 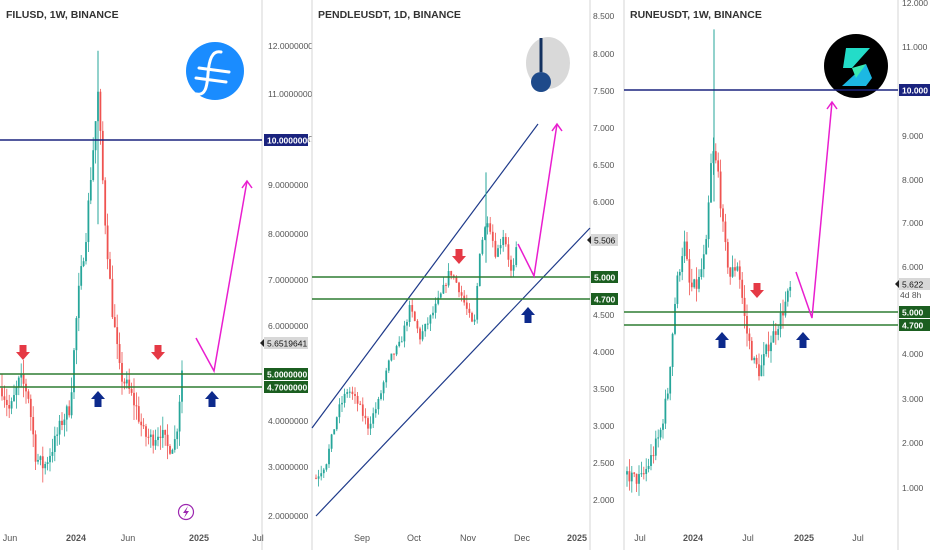 I want to click on time-tick-label: Jul, so click(x=858, y=538).